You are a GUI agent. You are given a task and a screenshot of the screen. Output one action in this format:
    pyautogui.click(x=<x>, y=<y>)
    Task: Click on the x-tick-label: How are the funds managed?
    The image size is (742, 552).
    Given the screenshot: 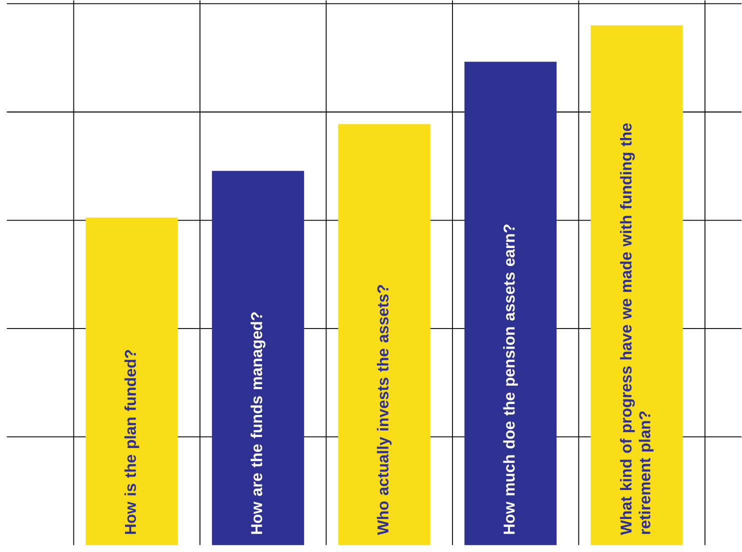 What is the action you would take?
    pyautogui.click(x=258, y=423)
    